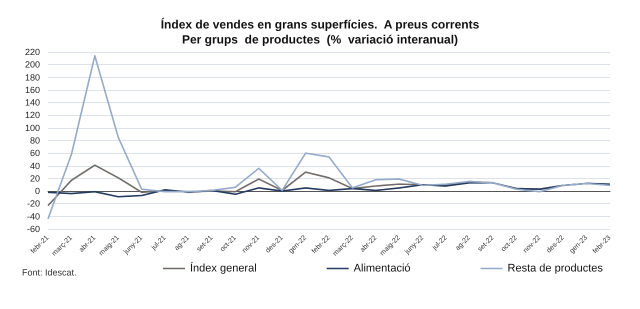 This screenshot has width=640, height=309. What do you see at coordinates (49, 273) in the screenshot?
I see `text: Font: Idescat.` at bounding box center [49, 273].